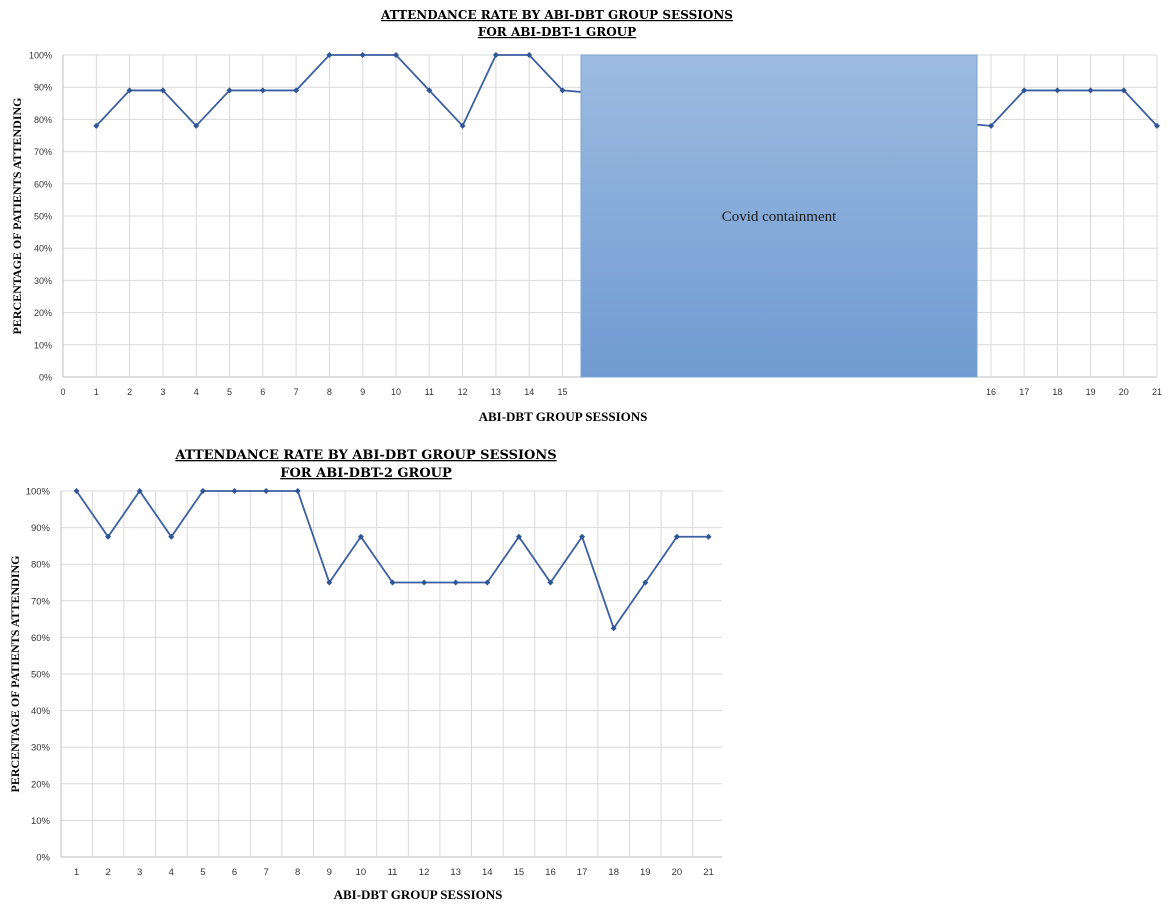 This screenshot has height=905, width=1170. I want to click on chart2-y-ticks: 0% 10% 20% 30% 40% 50% 60% 70% 80% 90% 100%, so click(38, 675).